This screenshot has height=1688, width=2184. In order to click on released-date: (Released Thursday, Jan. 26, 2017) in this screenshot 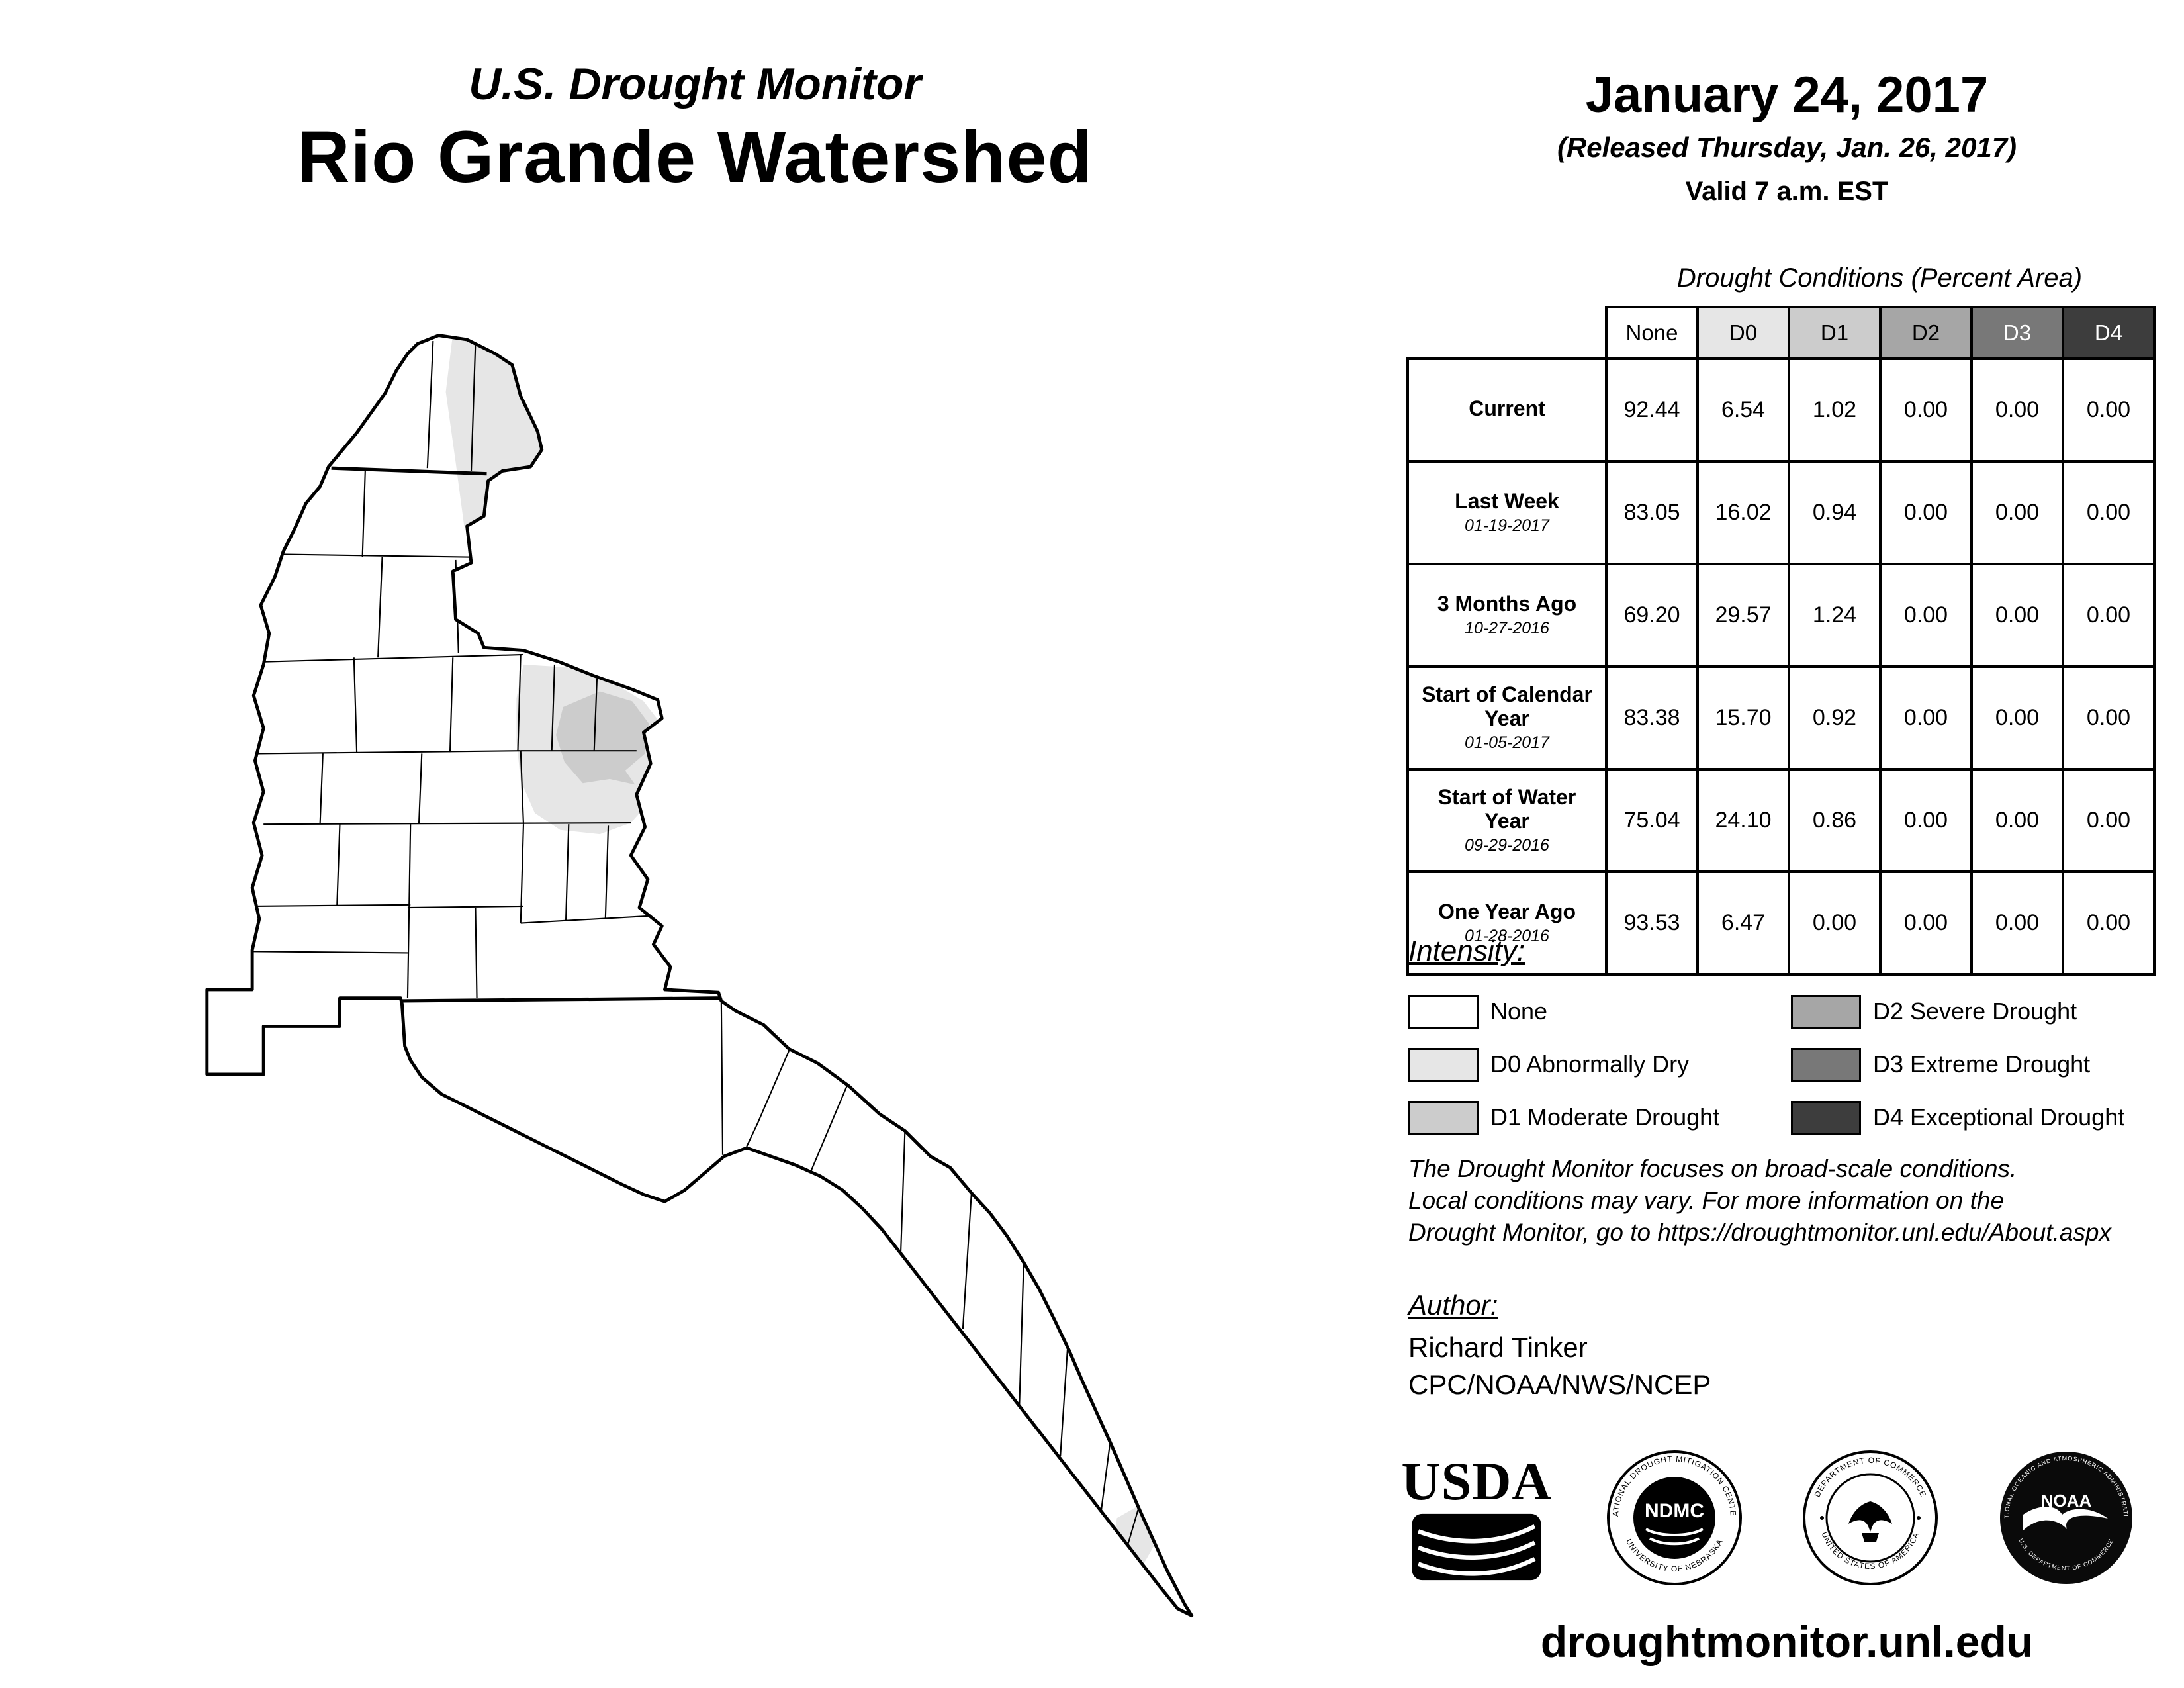, I will do `click(1787, 147)`.